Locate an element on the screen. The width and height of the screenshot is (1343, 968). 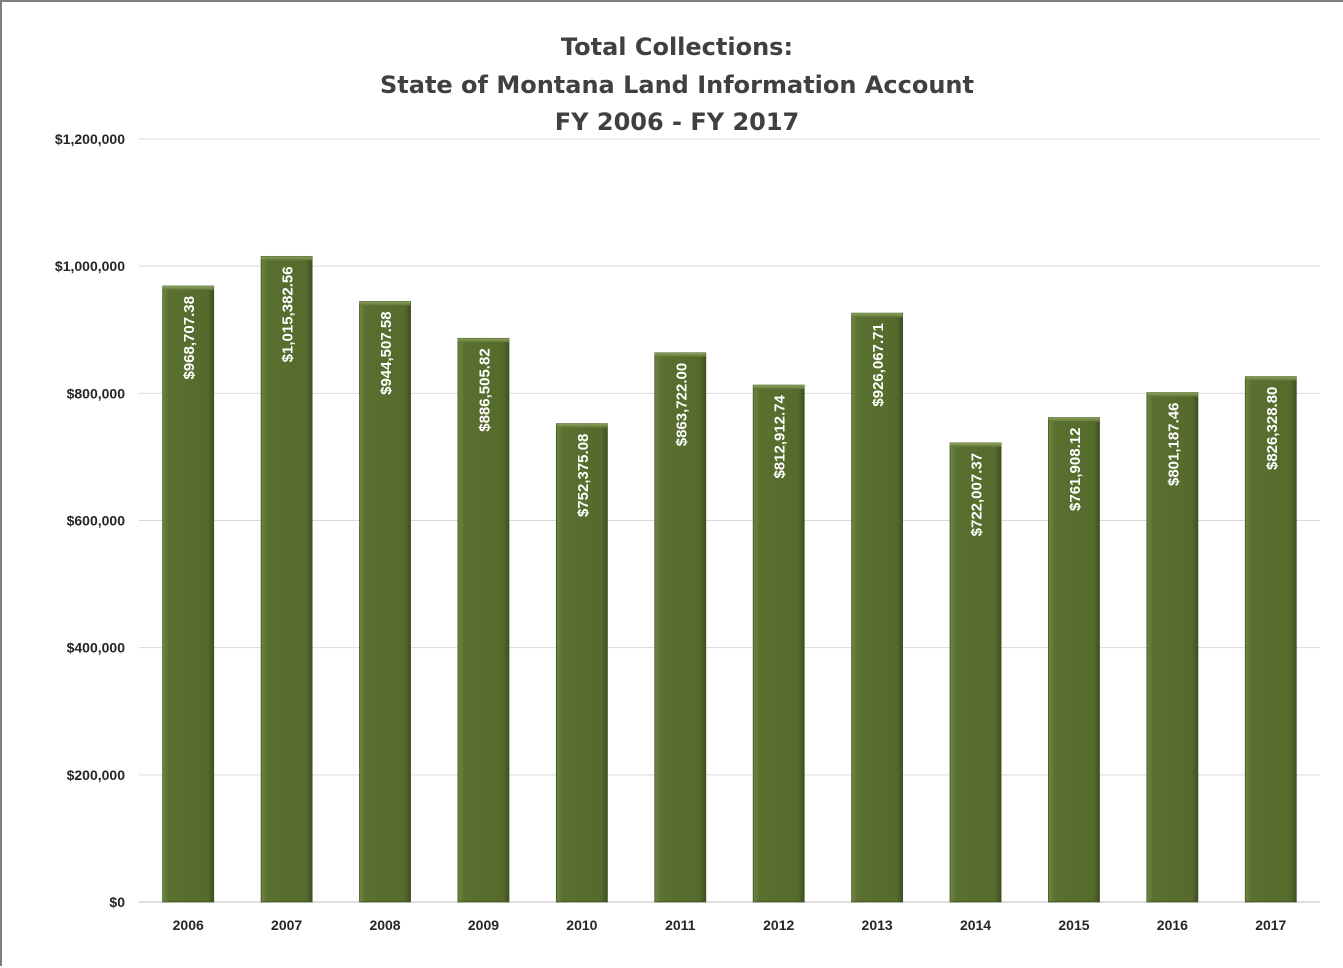
x-tick-label: 2007 is located at coordinates (286, 925).